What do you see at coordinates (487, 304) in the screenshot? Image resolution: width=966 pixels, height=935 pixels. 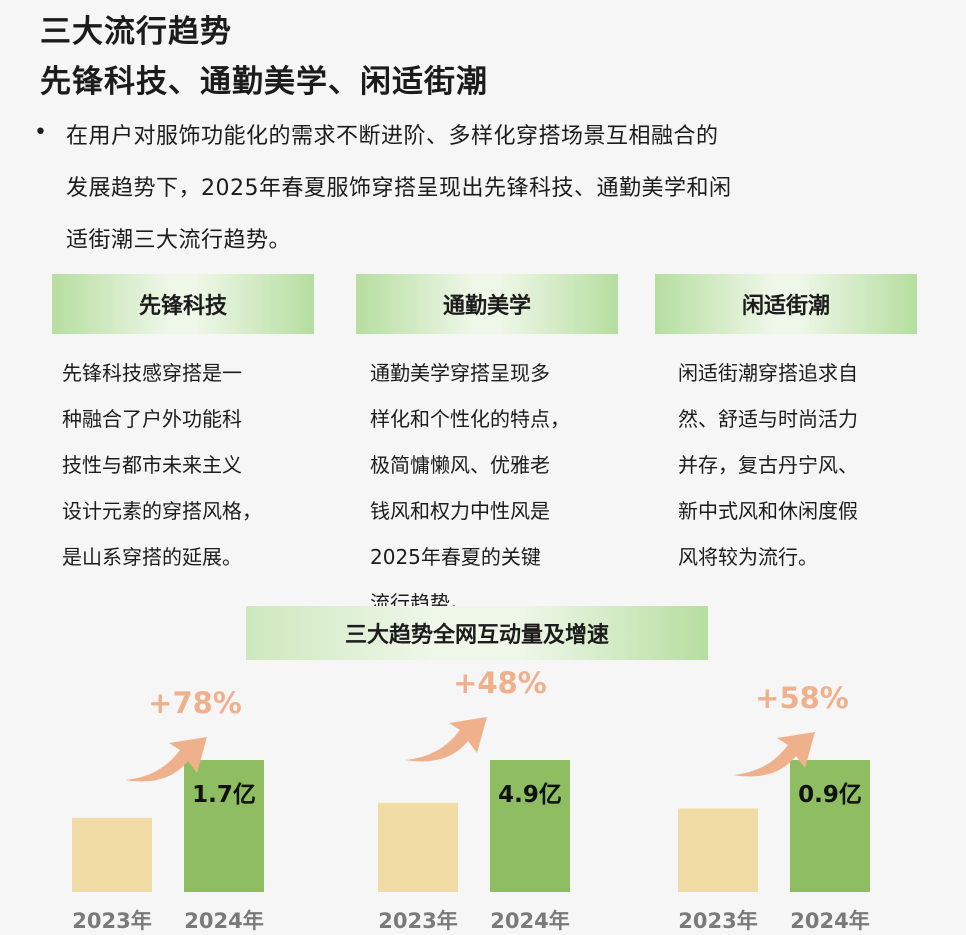 I see `trend-header-commute: 通勤美学` at bounding box center [487, 304].